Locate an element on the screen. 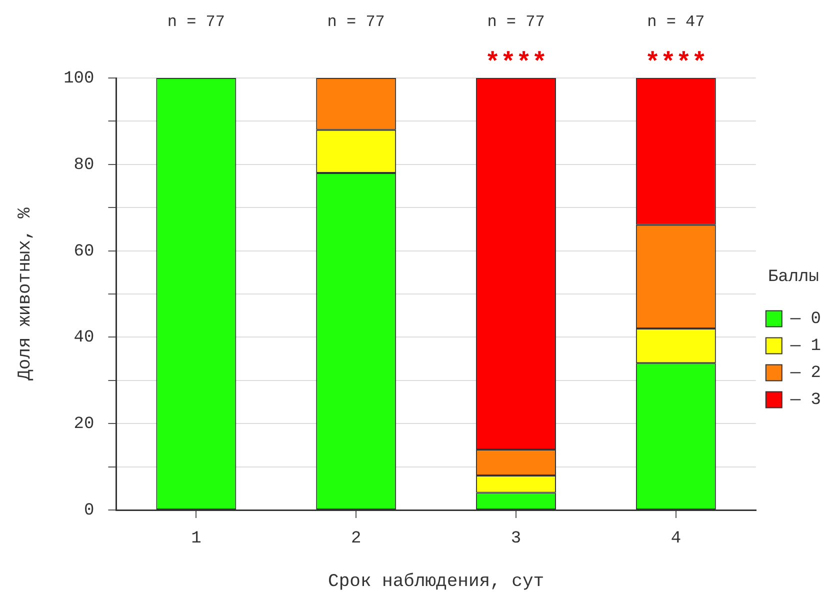 This screenshot has height=602, width=835. legend-label: — 3 is located at coordinates (805, 400).